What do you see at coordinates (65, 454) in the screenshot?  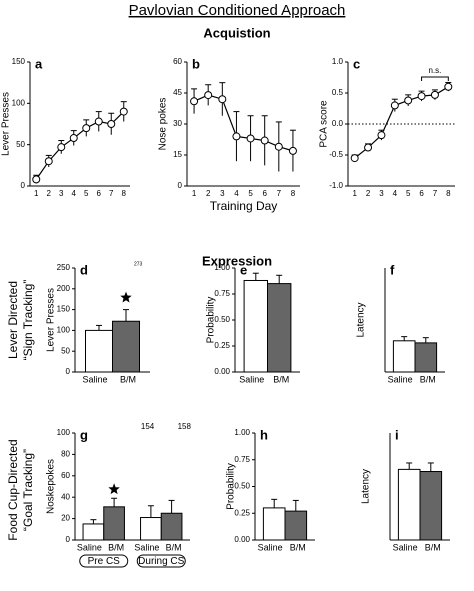 I see `y-tick-label: 80` at bounding box center [65, 454].